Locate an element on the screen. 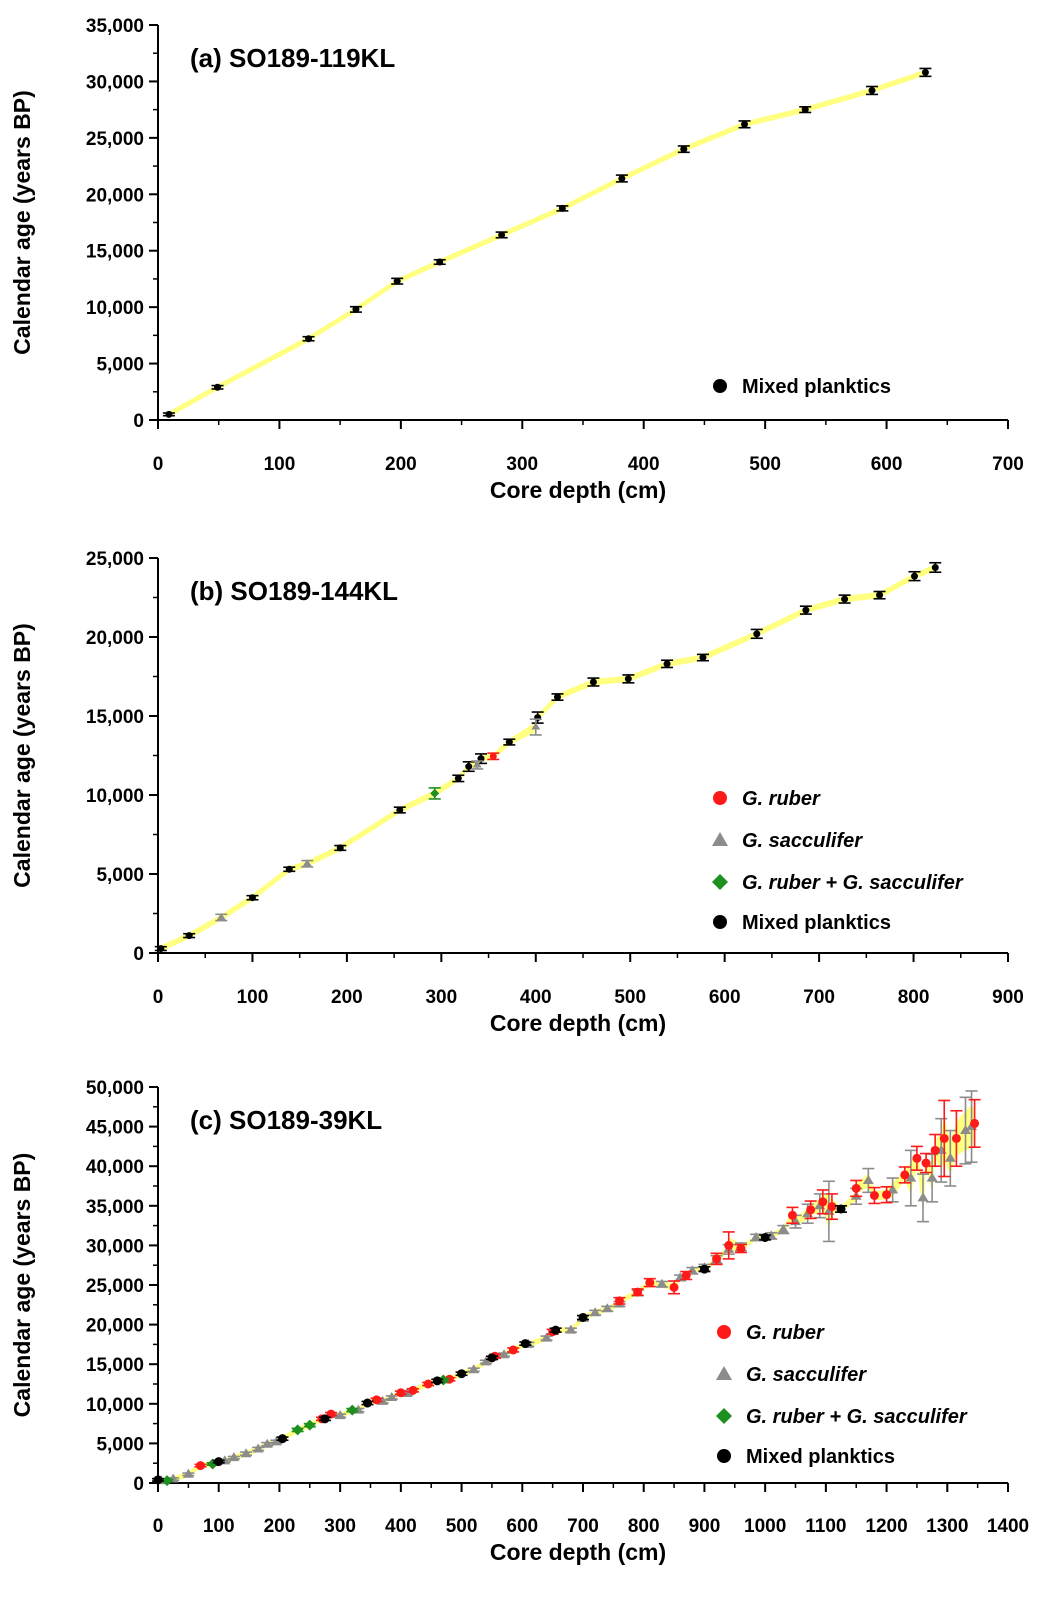  y-tick-label: 0 is located at coordinates (138, 421).